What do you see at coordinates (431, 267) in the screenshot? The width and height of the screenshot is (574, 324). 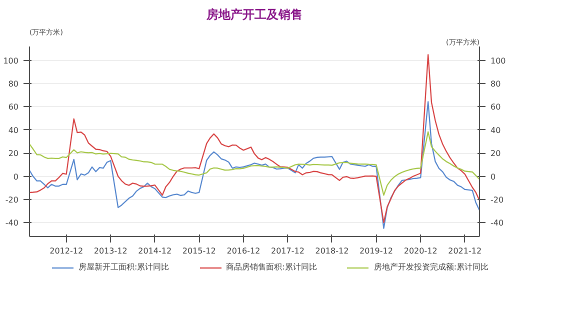 I see `legend-label: 房地产开发投资完成额:累计同比` at bounding box center [431, 267].